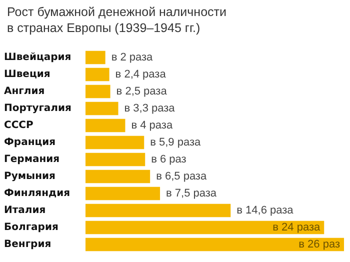  What do you see at coordinates (182, 176) in the screenshot?
I see `data-label: в 6,5 раза` at bounding box center [182, 176].